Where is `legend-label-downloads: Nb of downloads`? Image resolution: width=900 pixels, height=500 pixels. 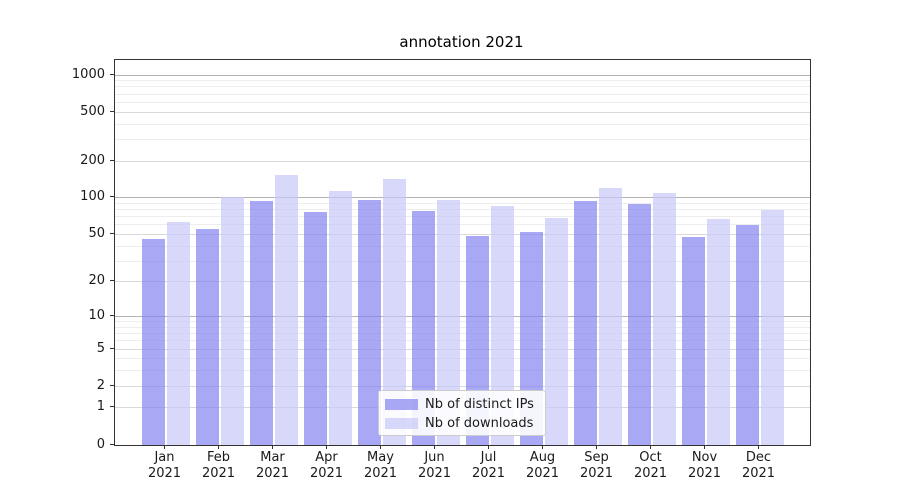 legend-label-downloads: Nb of downloads is located at coordinates (479, 423).